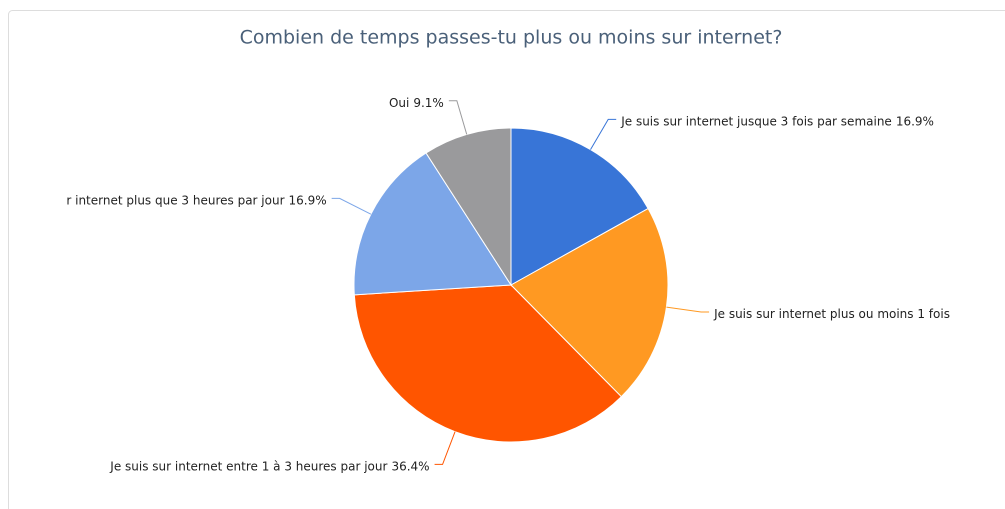  What do you see at coordinates (399, 102) in the screenshot?
I see `slice-name: Oui` at bounding box center [399, 102].